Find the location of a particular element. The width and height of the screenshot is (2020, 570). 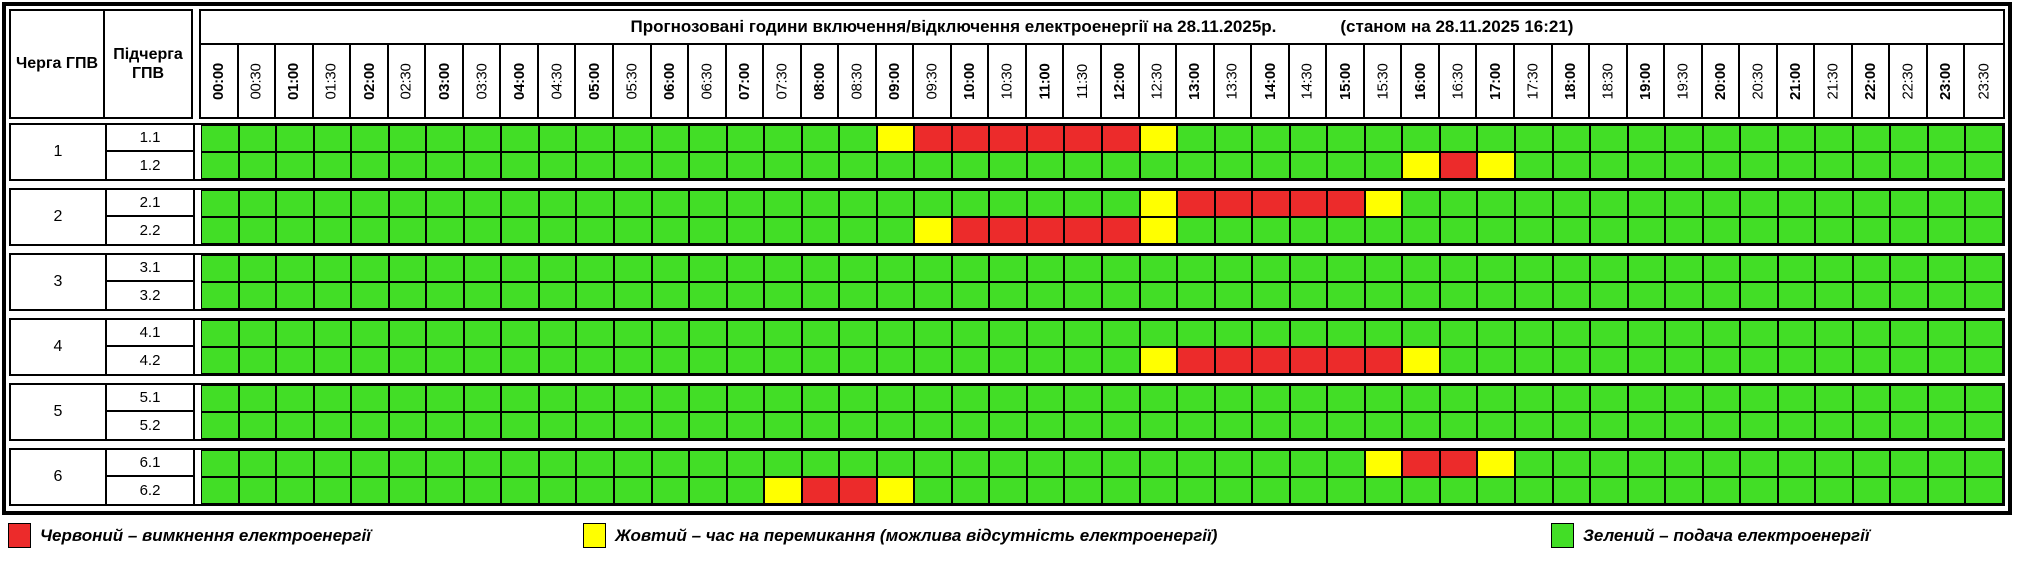

slot-1.1-07:00 is located at coordinates (745, 138).